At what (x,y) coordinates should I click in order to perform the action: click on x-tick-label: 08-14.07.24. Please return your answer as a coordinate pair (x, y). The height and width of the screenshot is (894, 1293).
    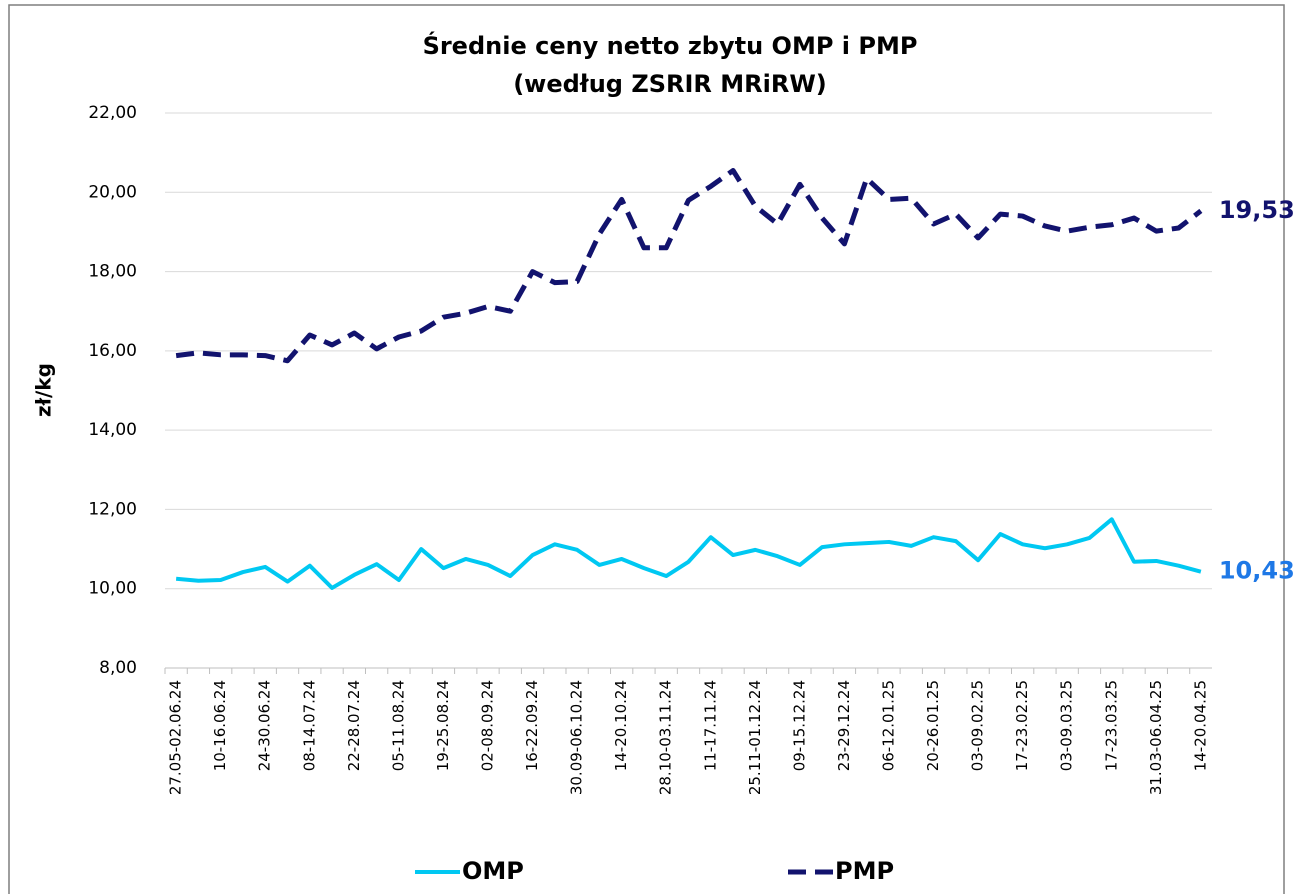
    Looking at the image, I should click on (309, 725).